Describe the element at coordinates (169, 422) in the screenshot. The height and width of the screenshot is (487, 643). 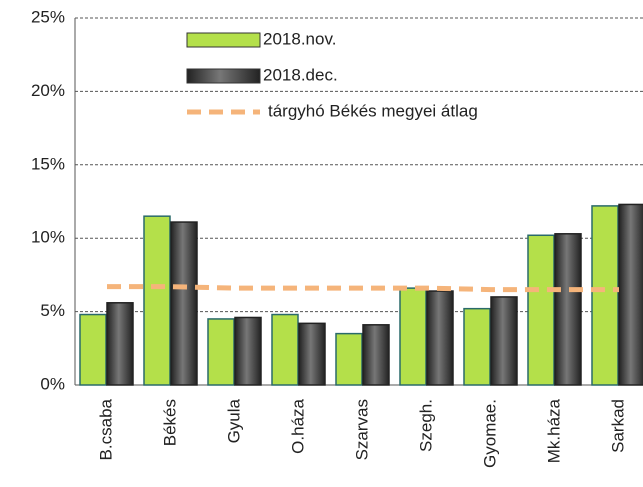
I see `x-tick-label: Békés` at that location.